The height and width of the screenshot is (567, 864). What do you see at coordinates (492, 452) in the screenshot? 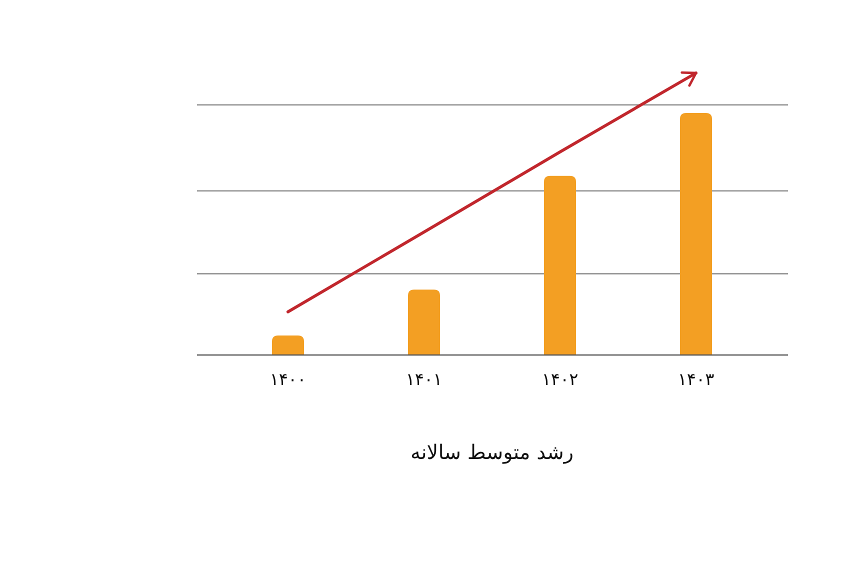
I see `x-axis-title: رشد متوسط سالانه` at bounding box center [492, 452].